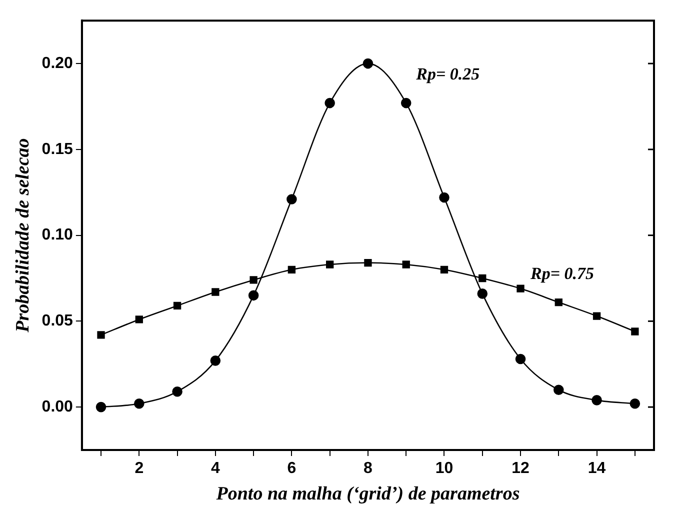 This screenshot has height=516, width=678. I want to click on y-tick-label: 0.00, so click(58, 407).